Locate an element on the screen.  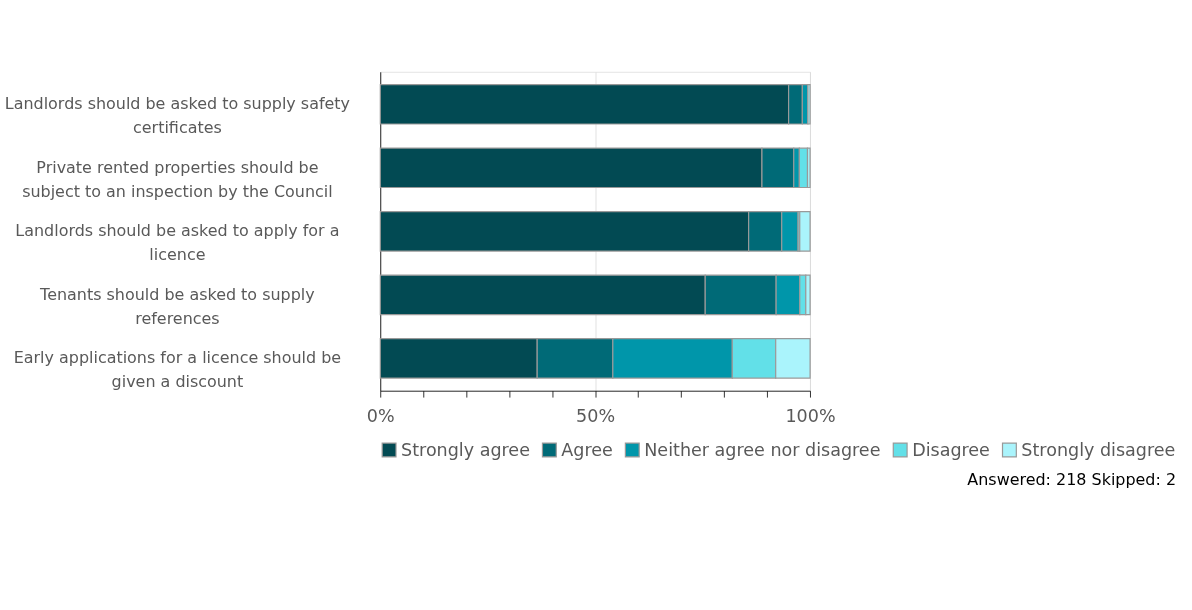
legend-label: Strongly agree is located at coordinates (465, 449).